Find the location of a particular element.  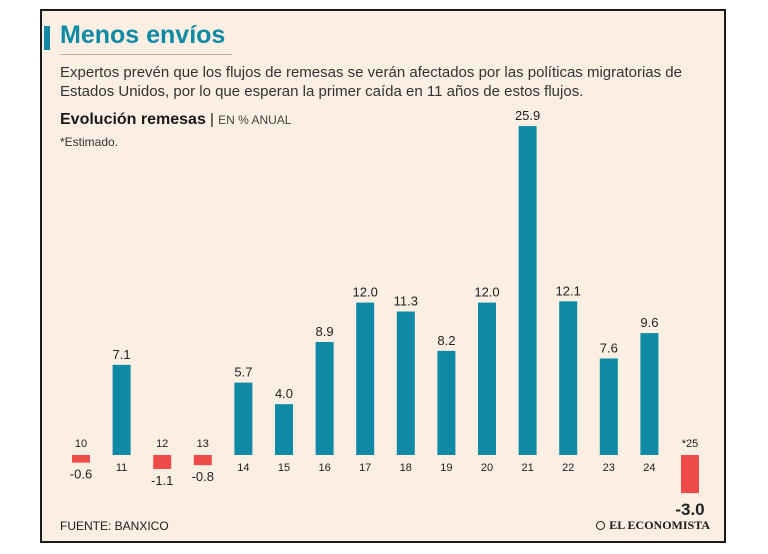

category-label: 21 is located at coordinates (527, 468).